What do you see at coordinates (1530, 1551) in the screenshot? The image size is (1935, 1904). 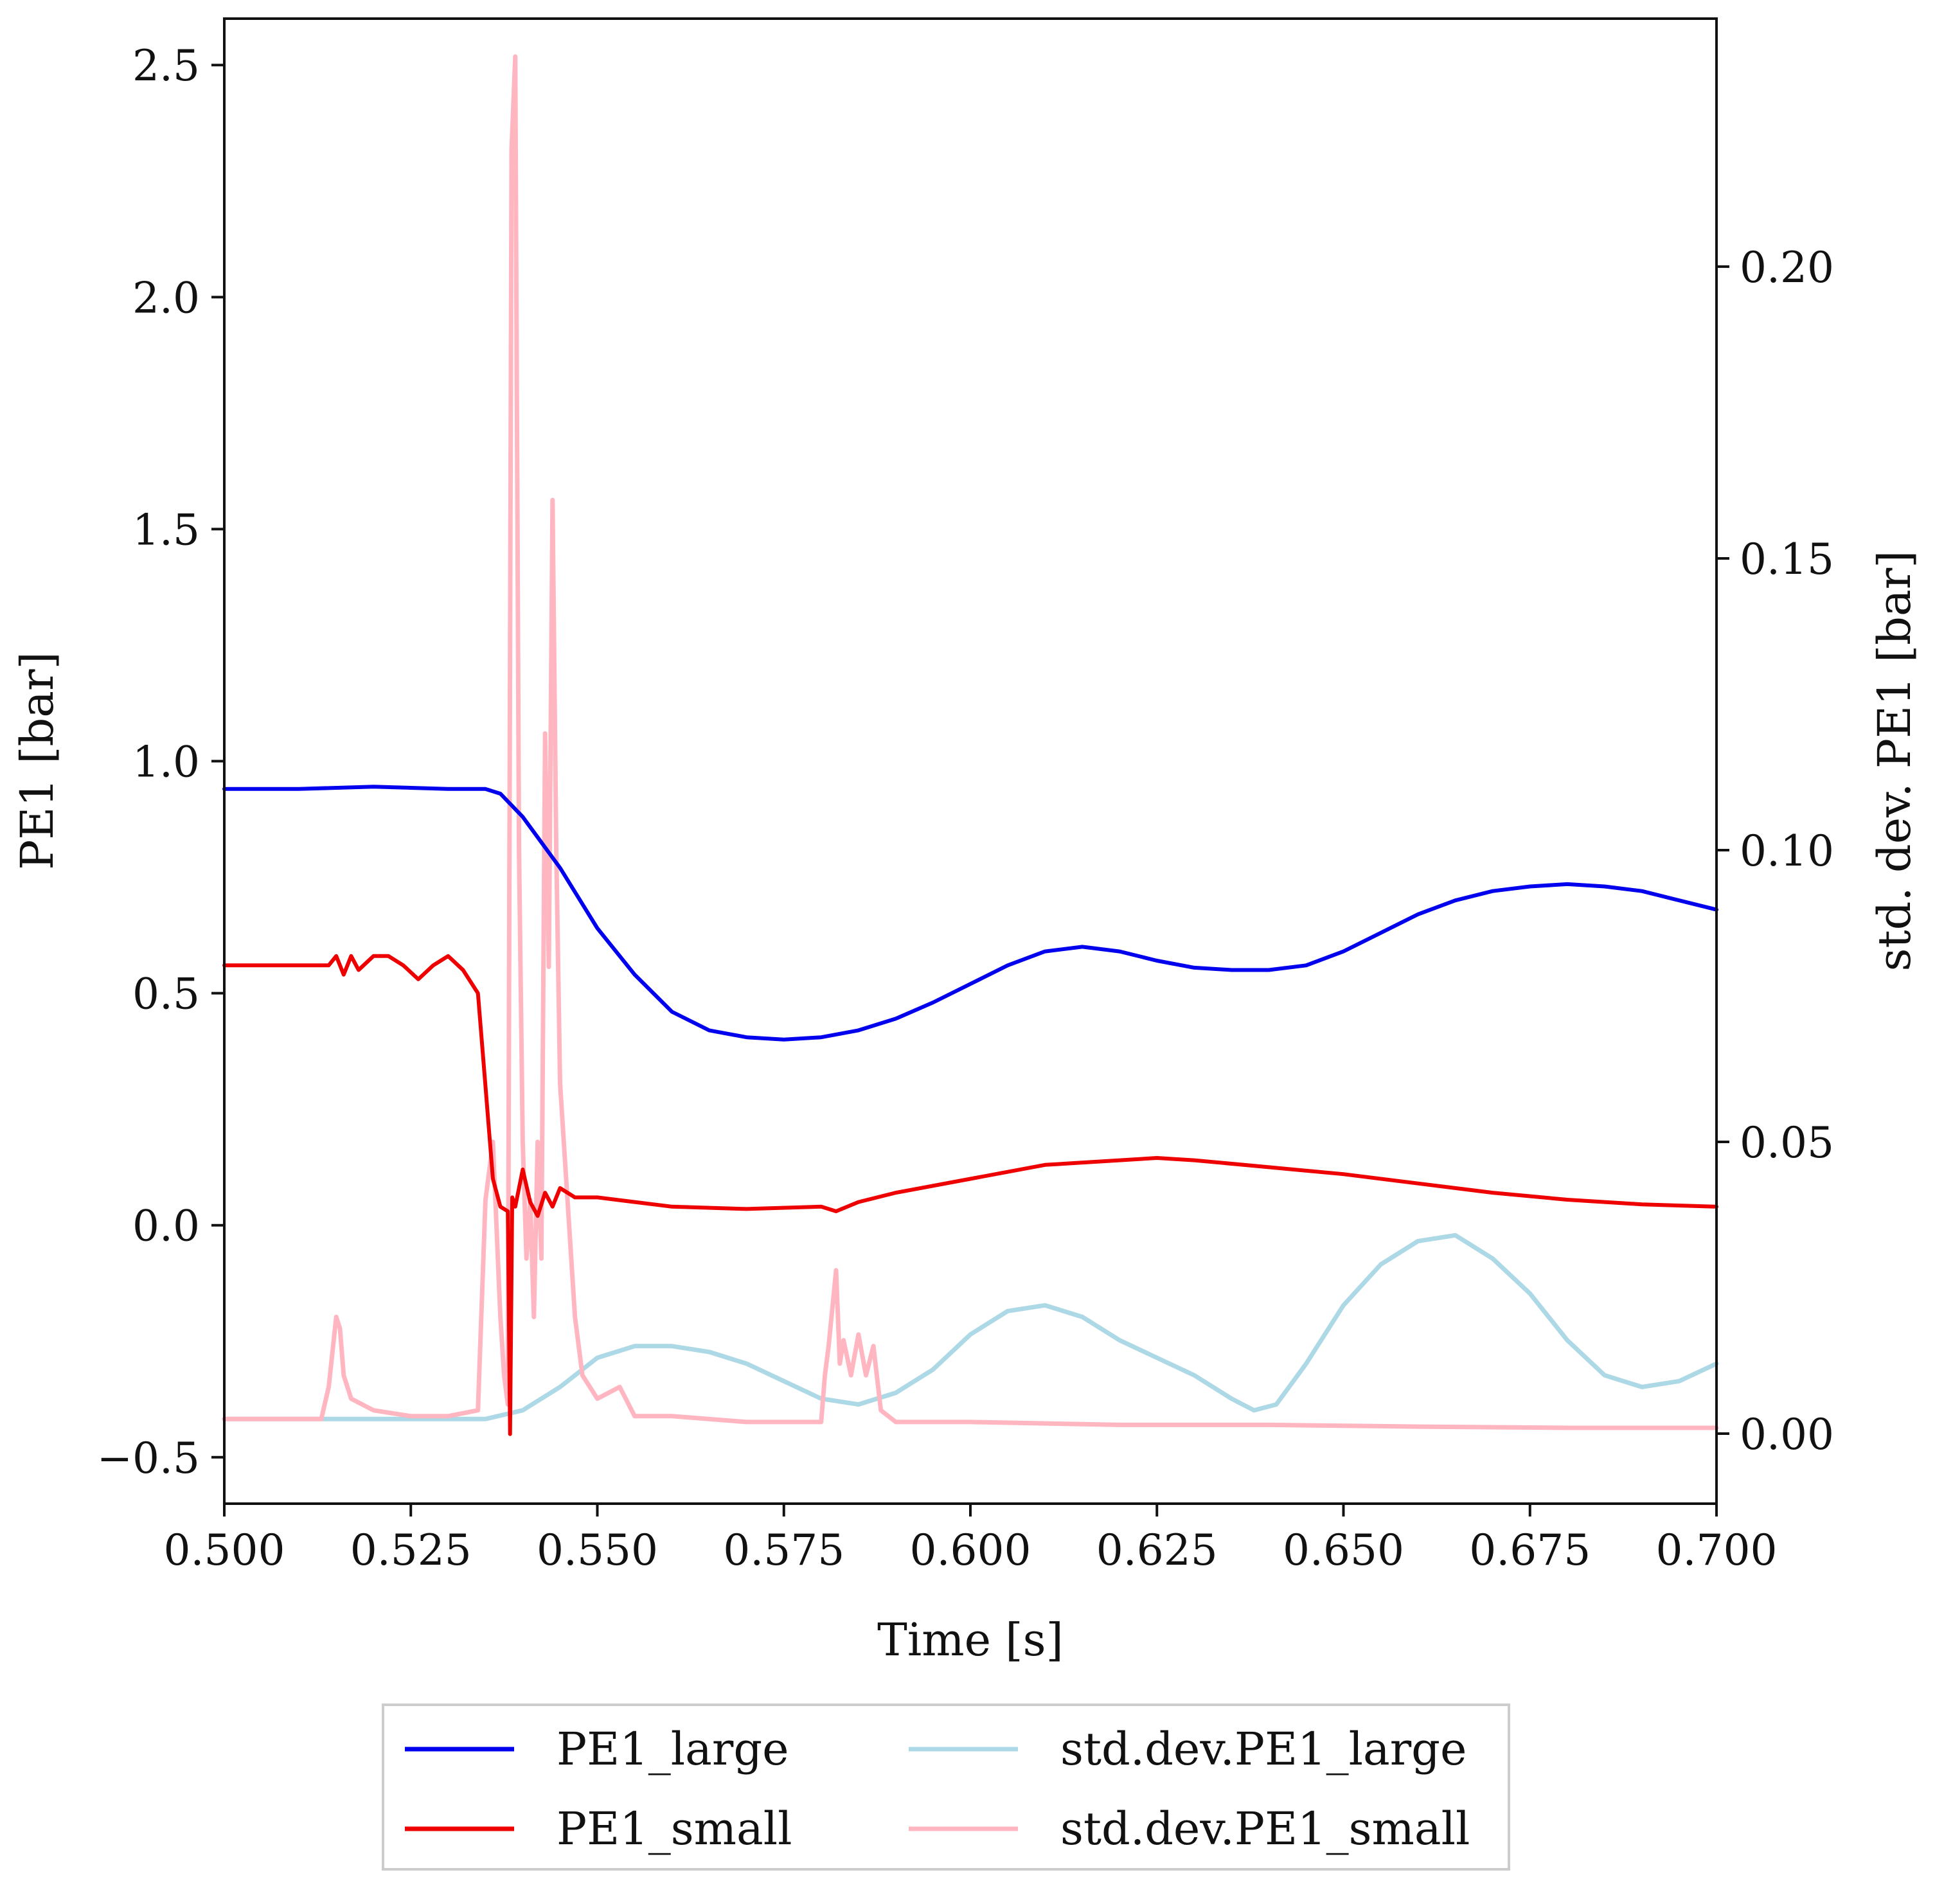 I see `x-tick-label: 0.675` at bounding box center [1530, 1551].